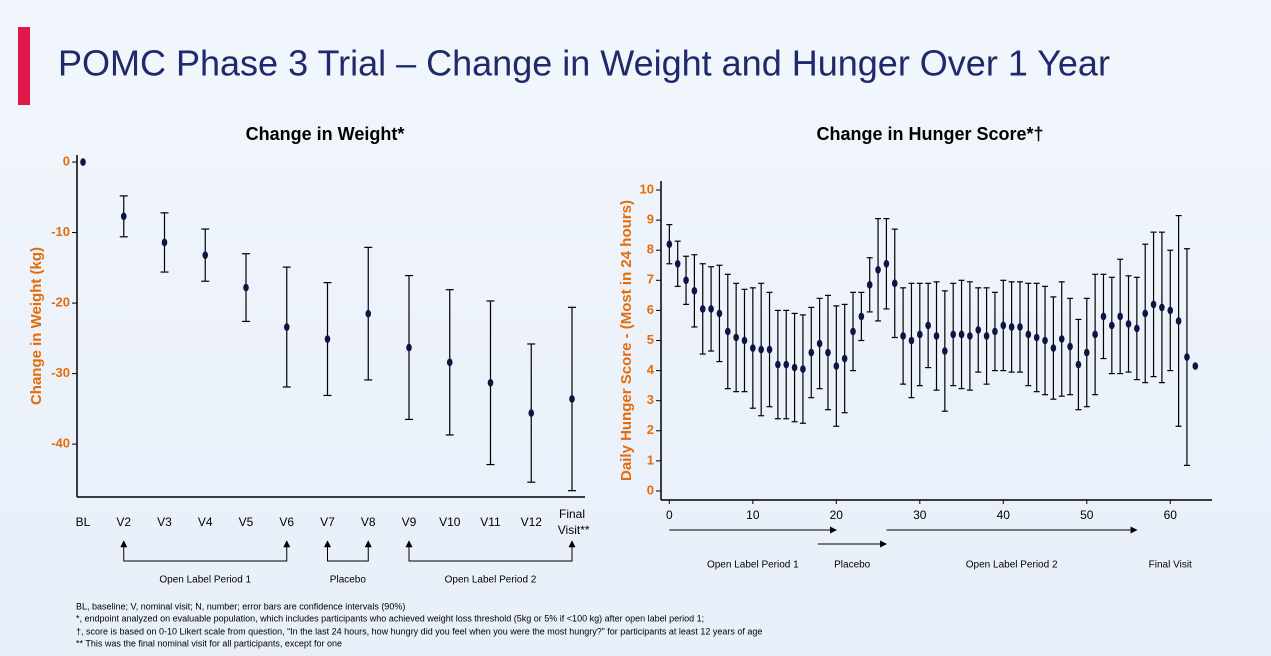  Describe the element at coordinates (650, 249) in the screenshot. I see `y-tick-label: 8` at that location.